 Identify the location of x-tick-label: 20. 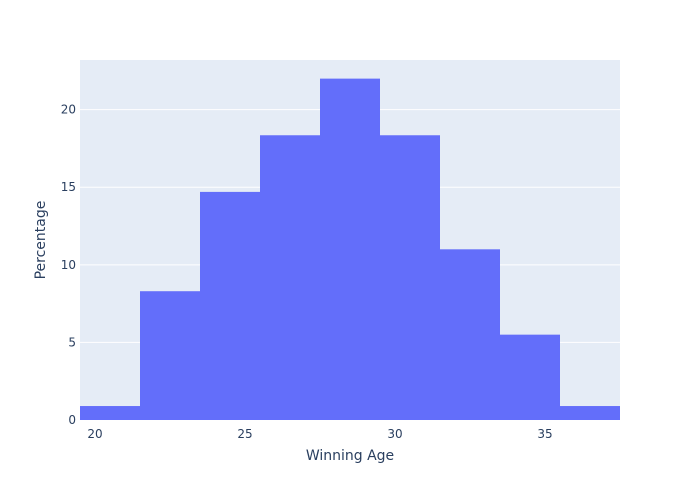
(94, 434).